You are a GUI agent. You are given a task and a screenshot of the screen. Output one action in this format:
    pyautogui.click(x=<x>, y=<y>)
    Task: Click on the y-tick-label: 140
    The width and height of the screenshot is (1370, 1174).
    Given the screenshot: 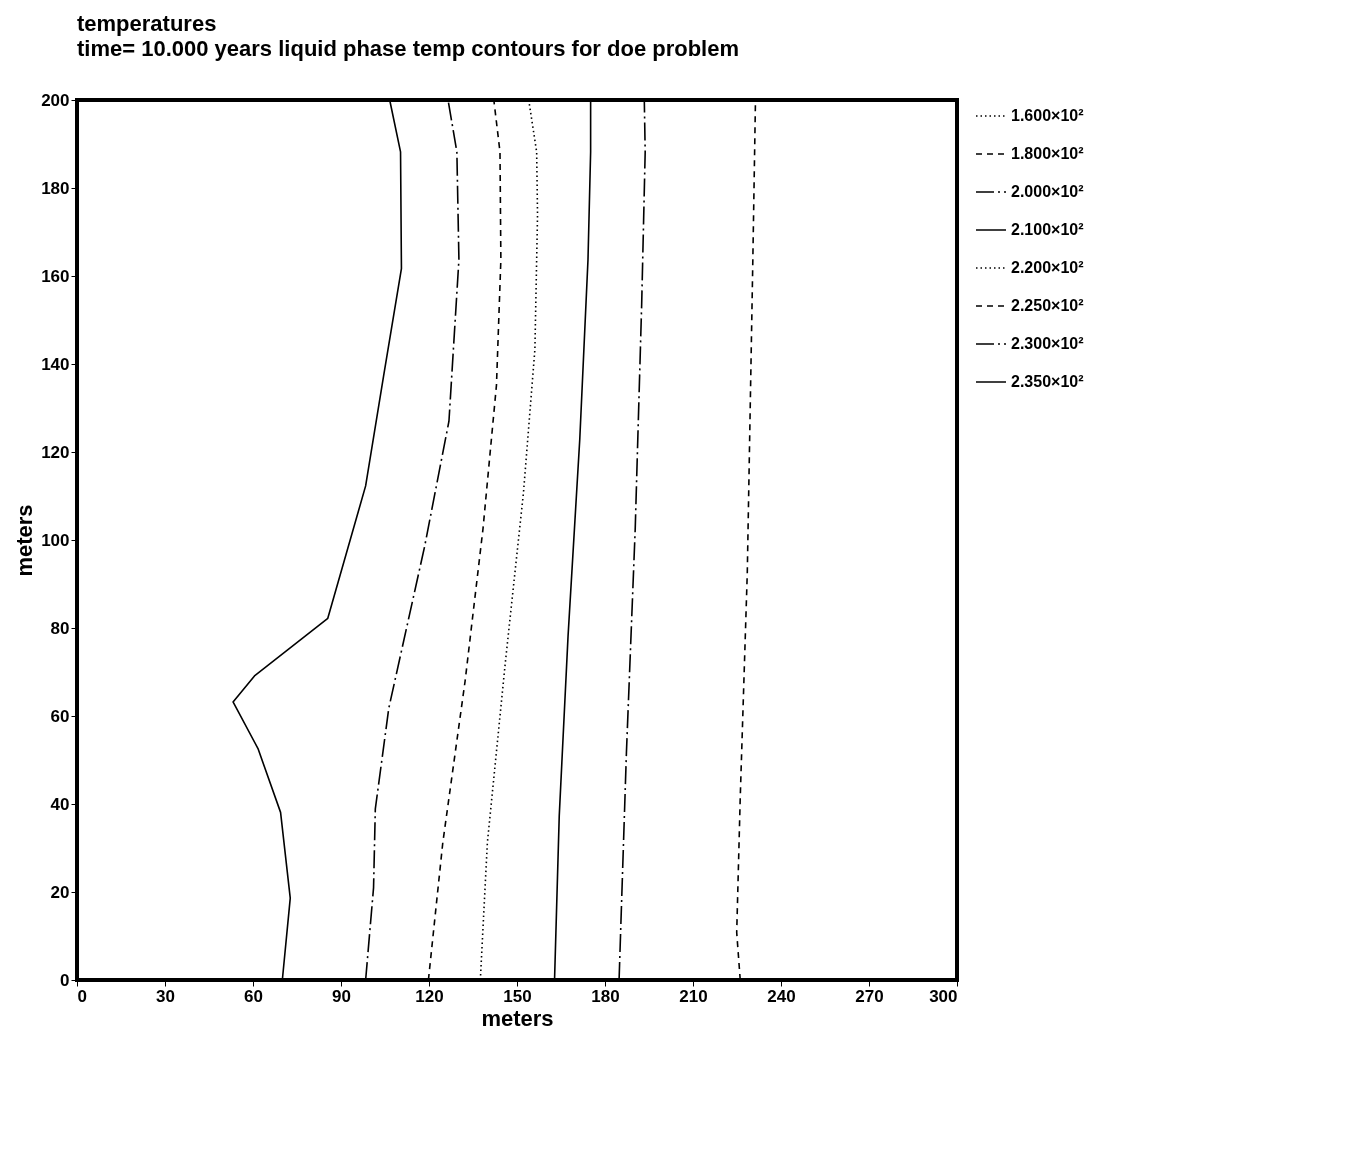 What is the action you would take?
    pyautogui.click(x=55, y=364)
    